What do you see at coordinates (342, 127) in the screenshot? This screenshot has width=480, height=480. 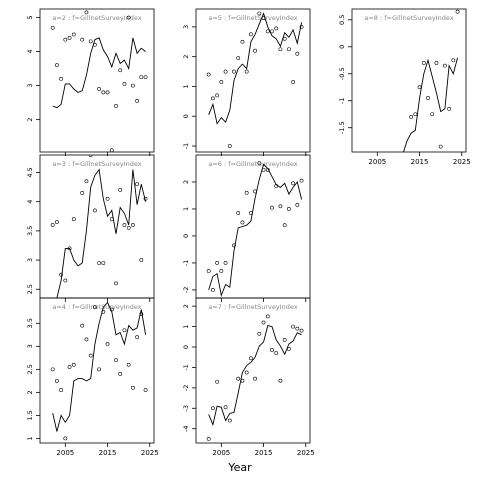 I see `y-tick-label: -1.5` at bounding box center [342, 127].